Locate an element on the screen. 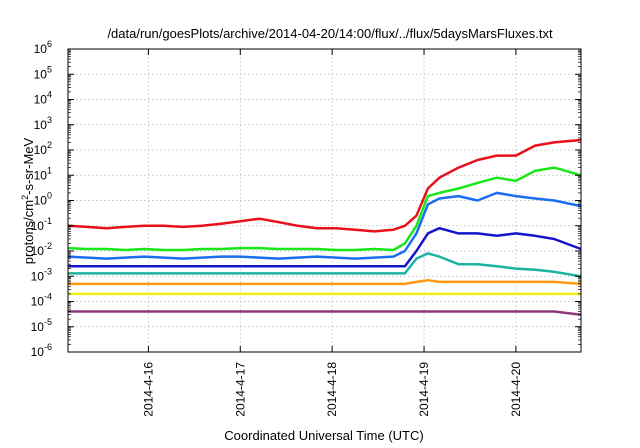 This screenshot has height=448, width=640. y-tick-label: 10⁶ is located at coordinates (43, 47).